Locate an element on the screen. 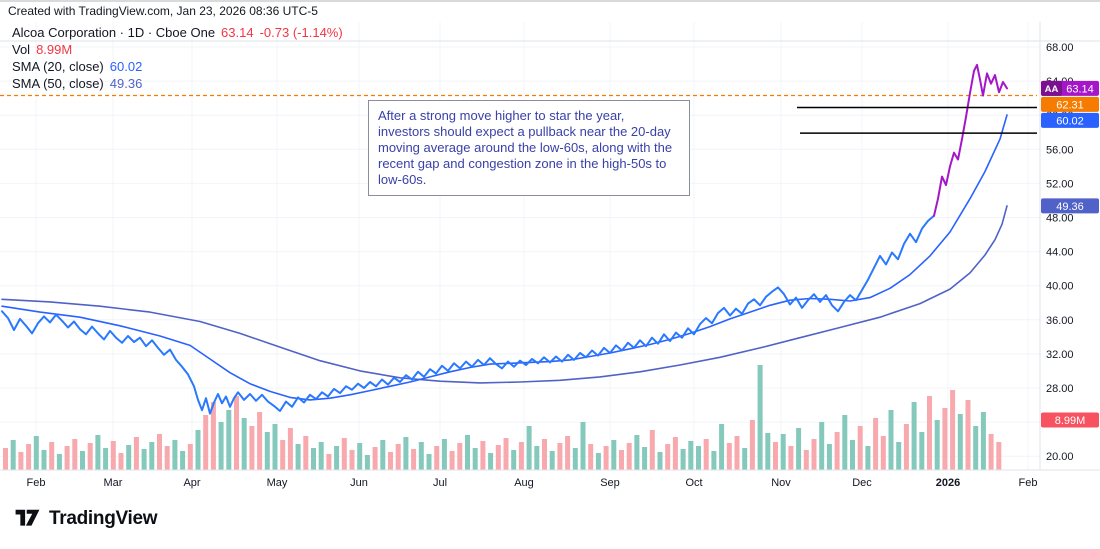 This screenshot has height=549, width=1100. price-tick-label: 44.00 is located at coordinates (1060, 253).